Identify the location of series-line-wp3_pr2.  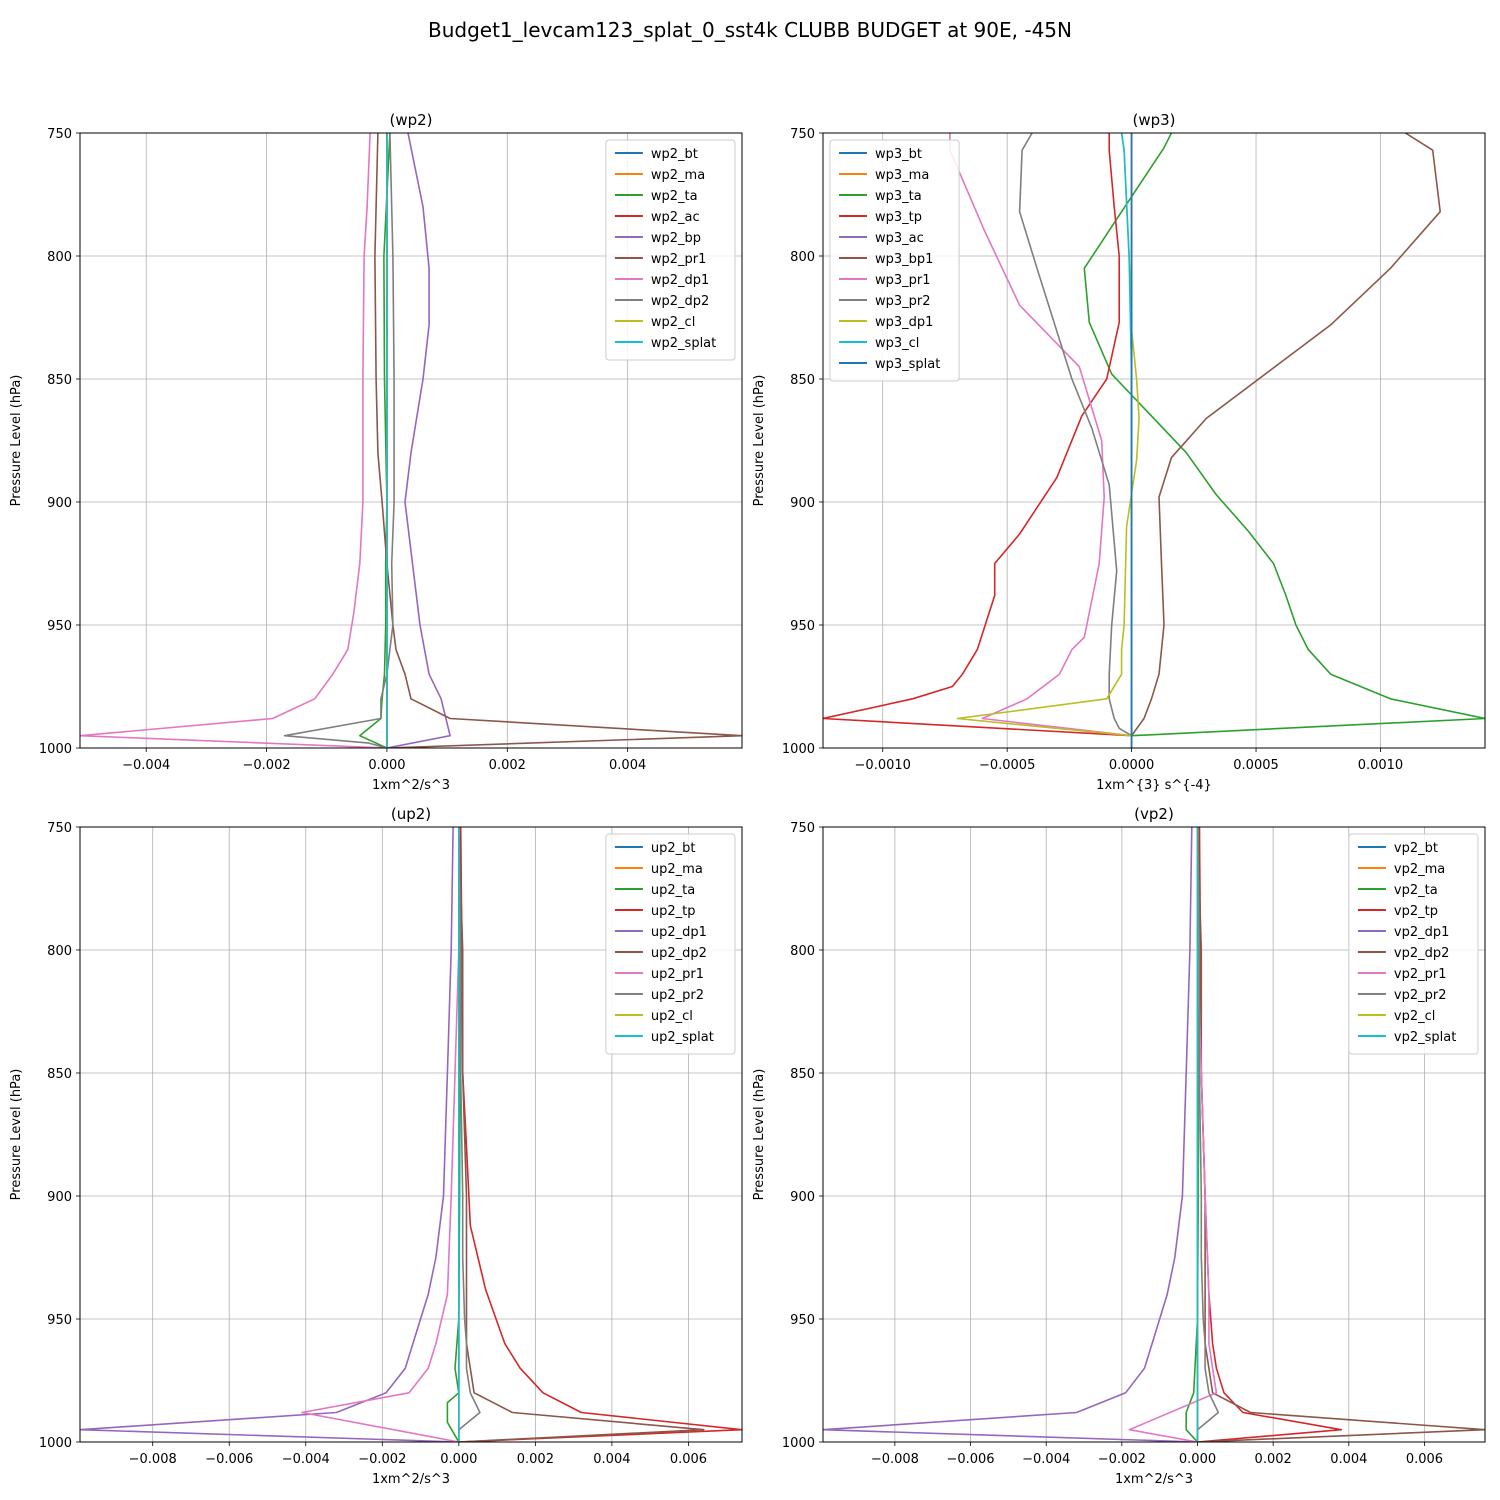
(1075, 435).